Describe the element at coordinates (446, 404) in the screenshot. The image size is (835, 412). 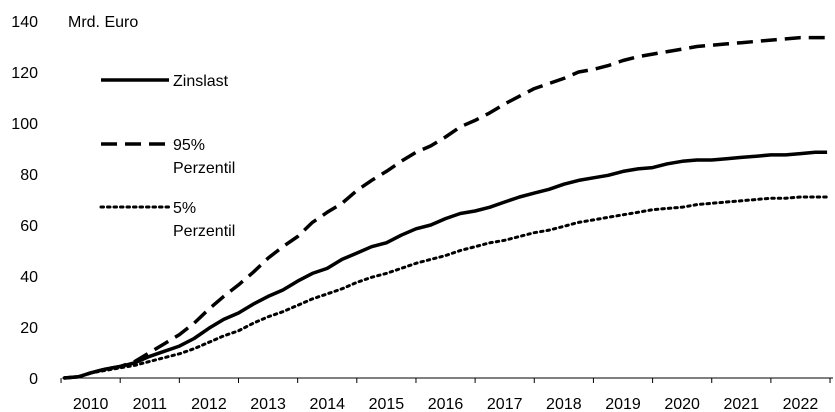
I see `x-tick-label: 2016` at that location.